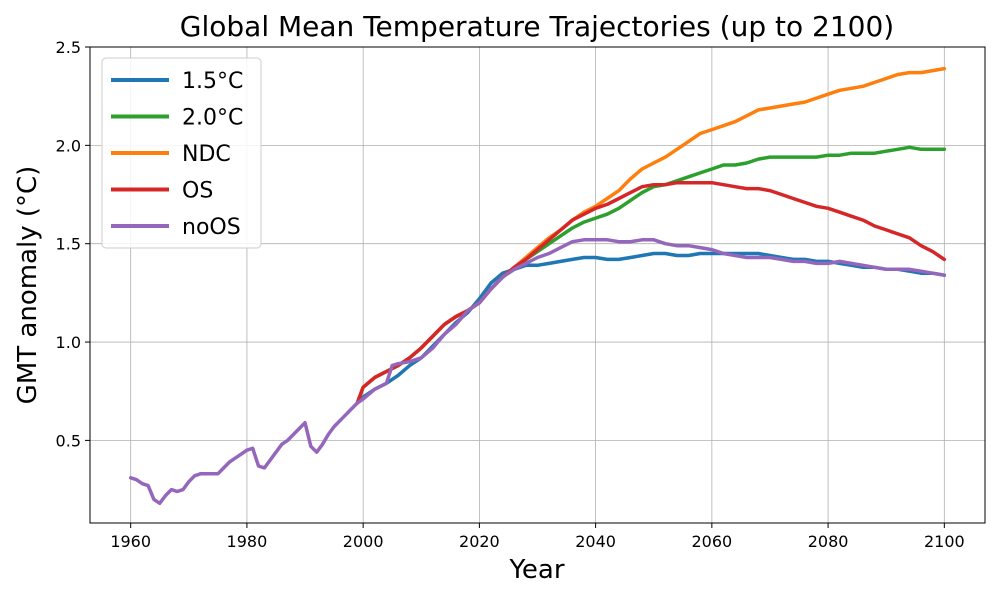 The height and width of the screenshot is (600, 1000). Describe the element at coordinates (130, 541) in the screenshot. I see `x-tick-label: 1960` at that location.